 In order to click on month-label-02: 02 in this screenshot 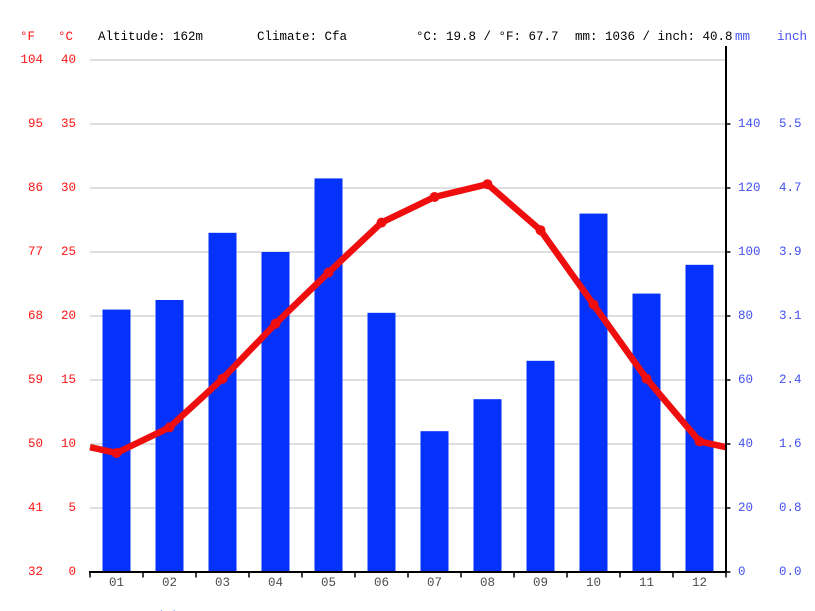, I will do `click(169, 583)`.